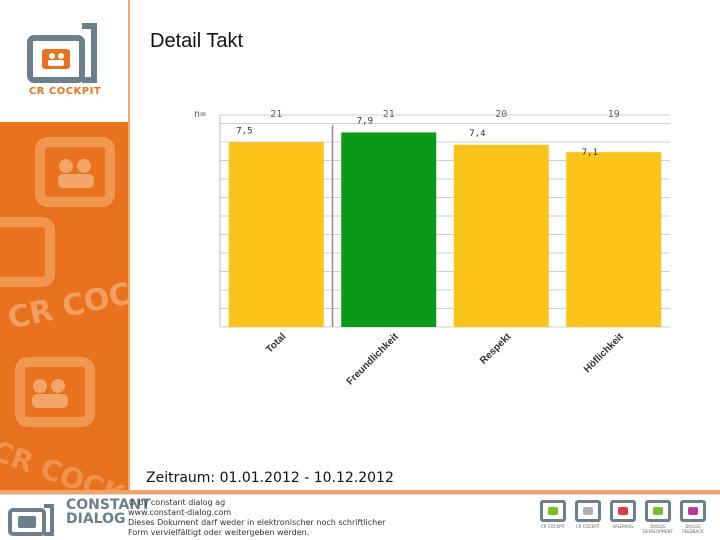 This screenshot has width=720, height=540. I want to click on data-label: 7,4, so click(477, 134).